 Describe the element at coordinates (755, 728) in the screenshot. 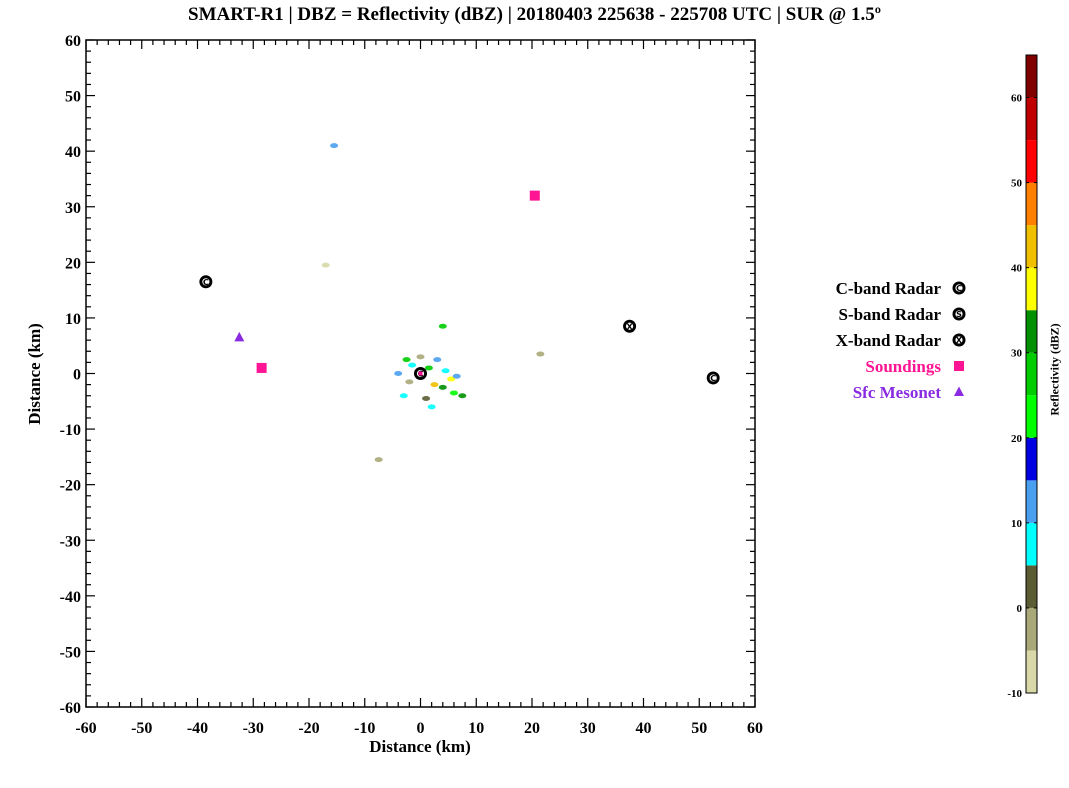

I see `x-tick-label: 60` at that location.